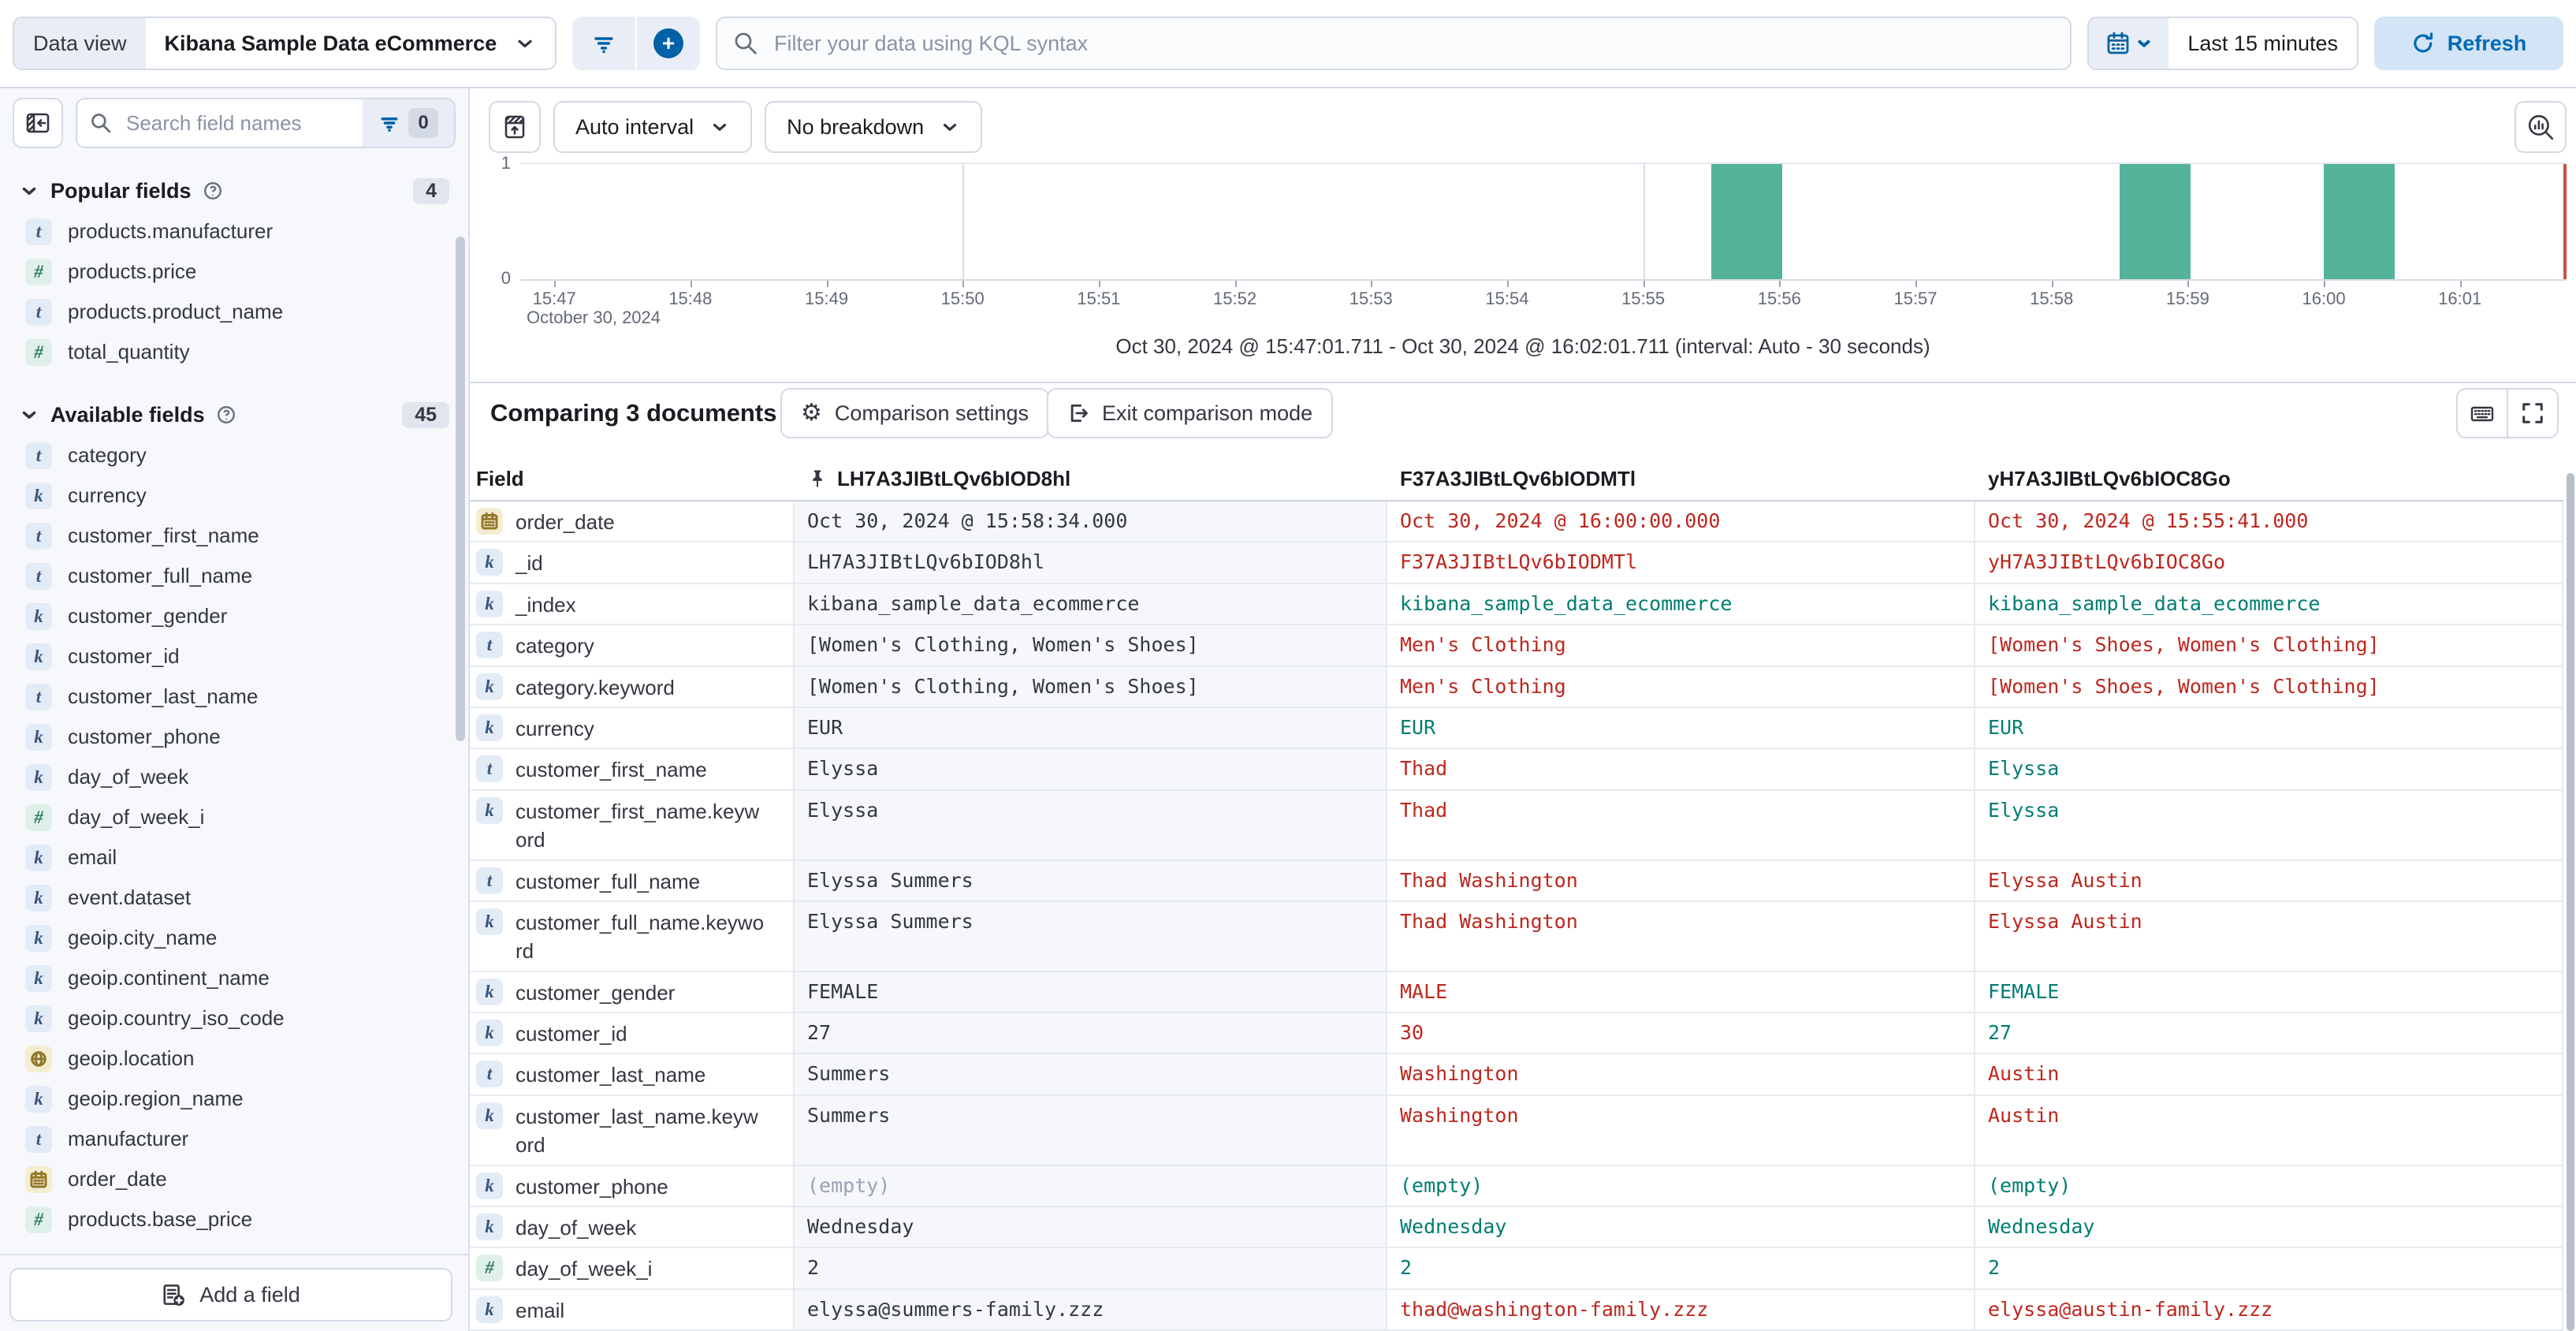 The image size is (2576, 1331). What do you see at coordinates (874, 127) in the screenshot?
I see `breakdown-dropdown: No breakdown` at bounding box center [874, 127].